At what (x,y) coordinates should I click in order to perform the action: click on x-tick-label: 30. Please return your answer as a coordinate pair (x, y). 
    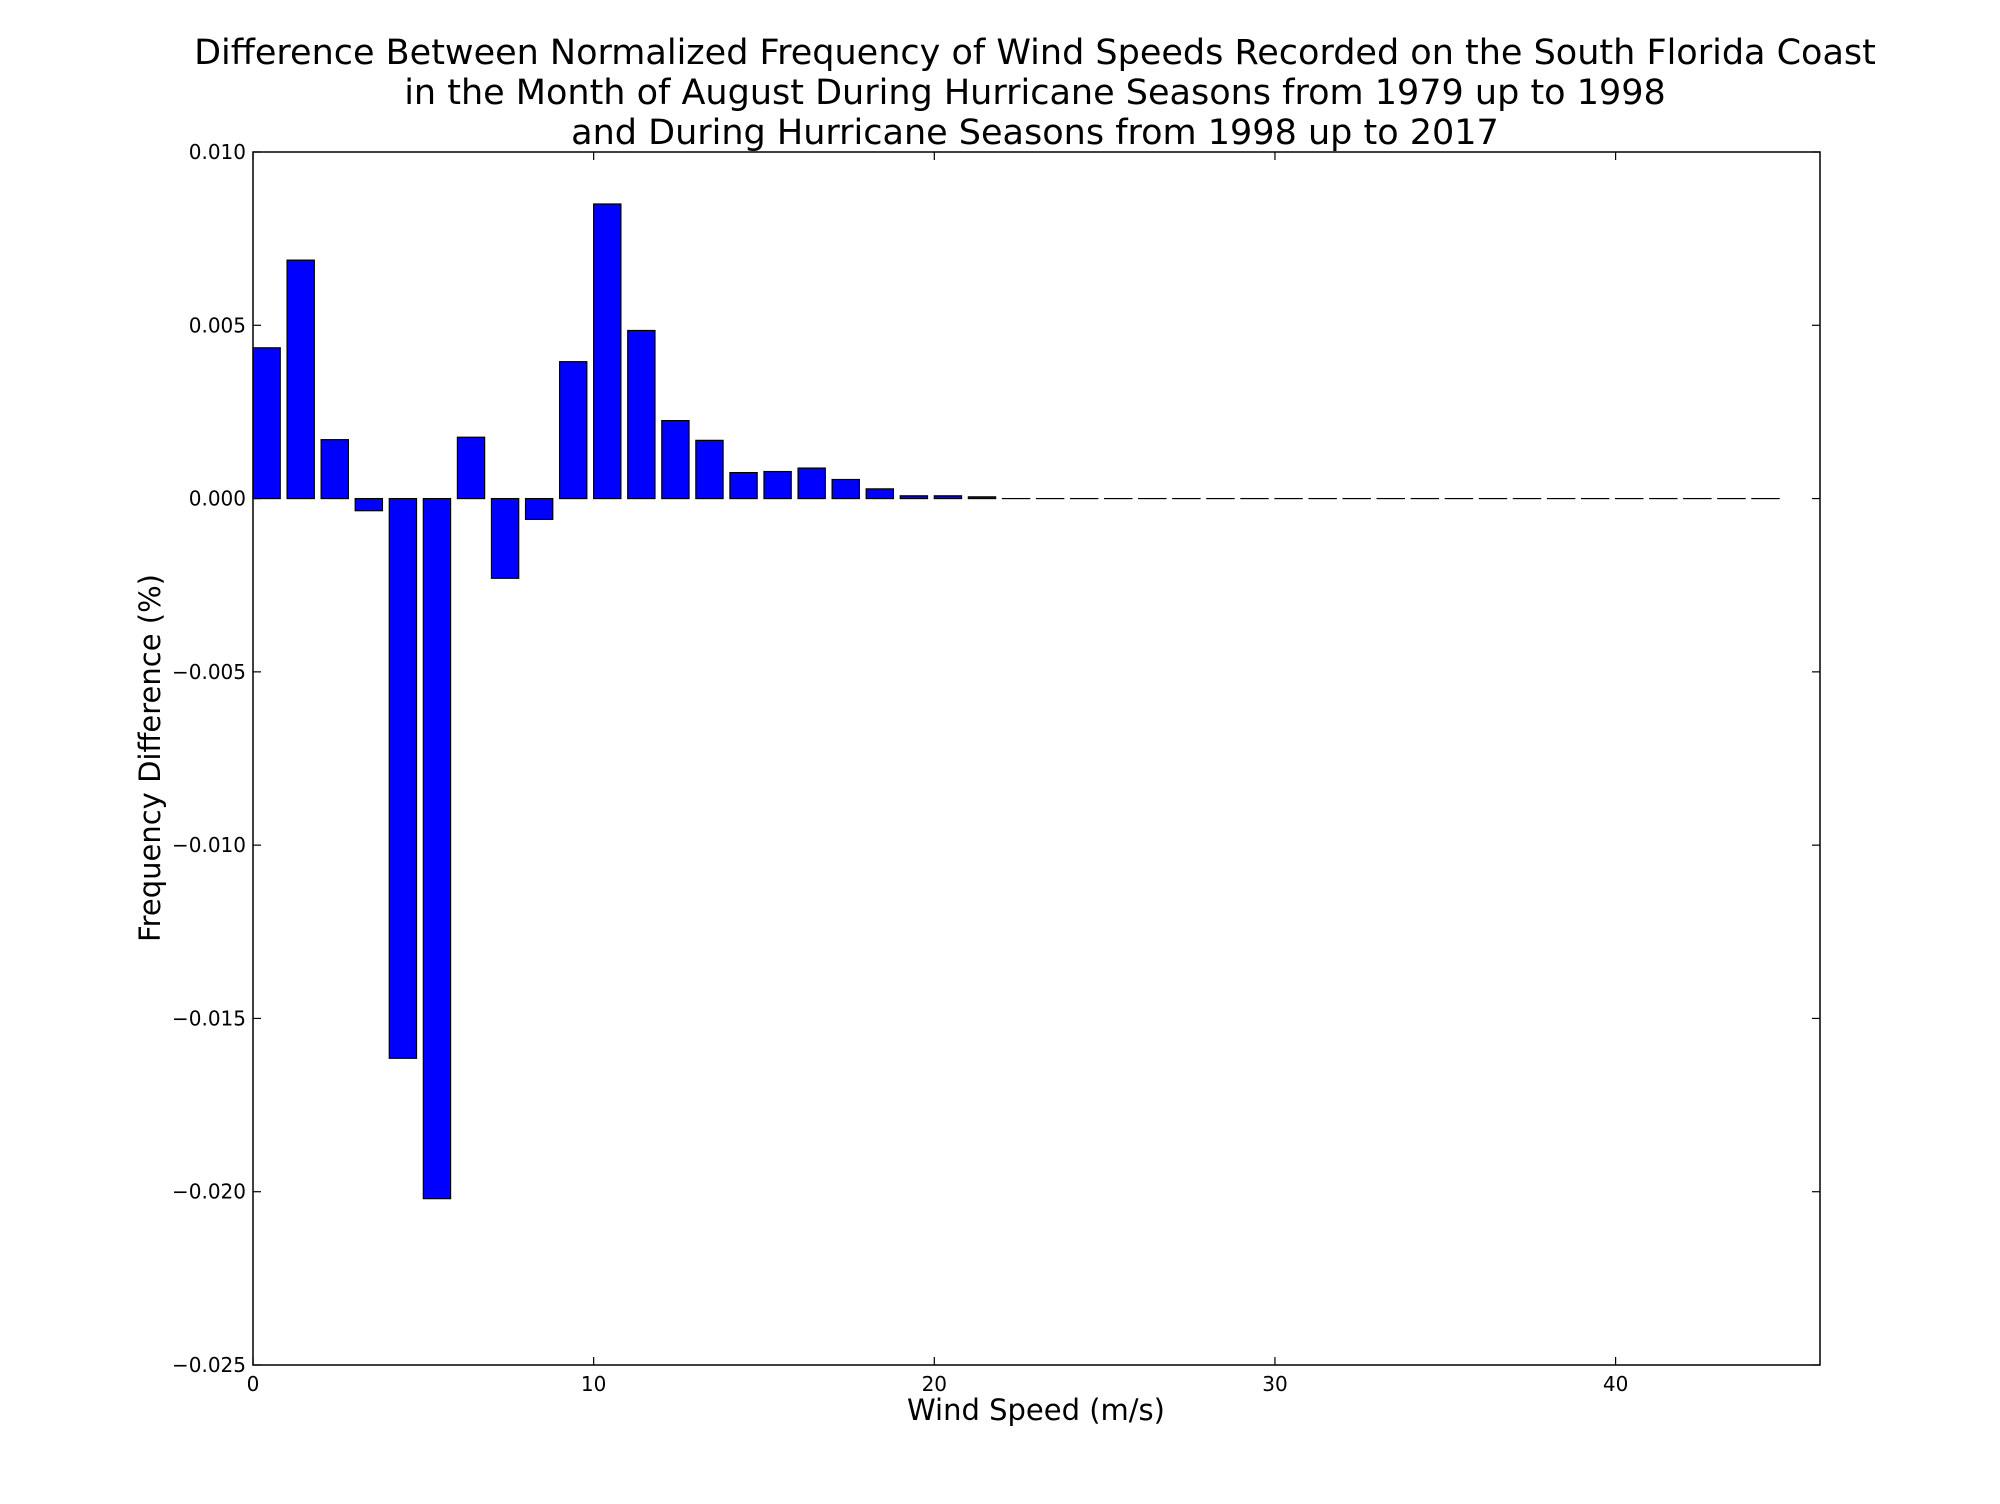
    Looking at the image, I should click on (1274, 1384).